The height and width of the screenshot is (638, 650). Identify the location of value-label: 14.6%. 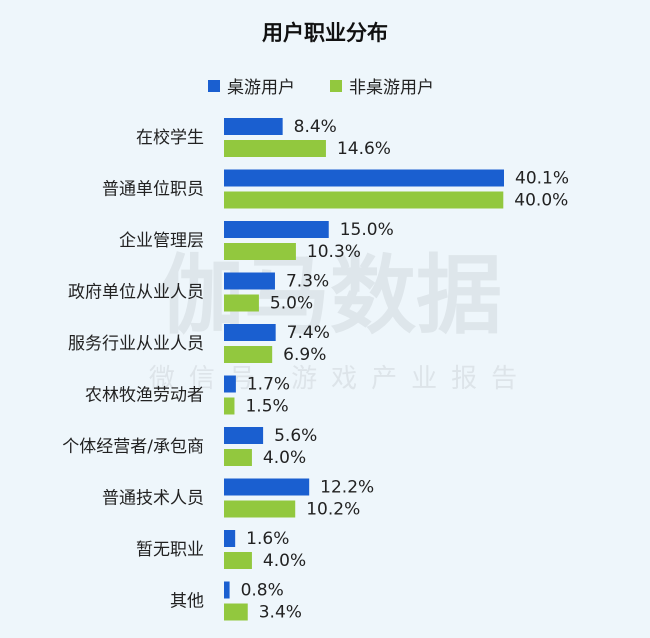
(364, 149).